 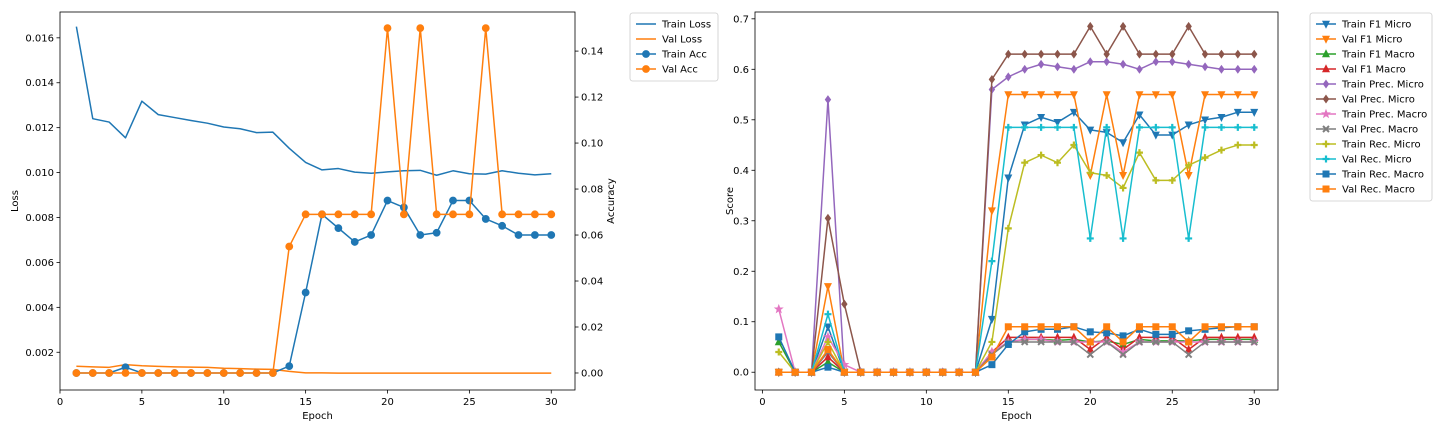 I want to click on series-line-val-loss, so click(x=314, y=368).